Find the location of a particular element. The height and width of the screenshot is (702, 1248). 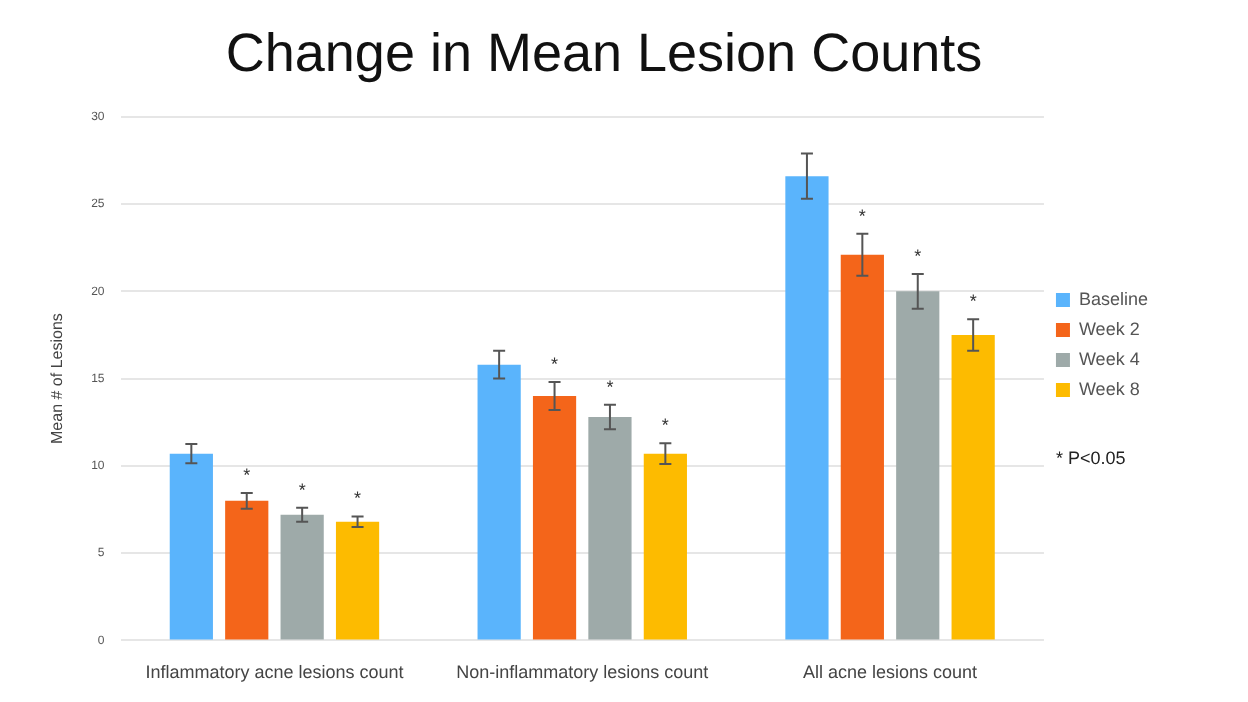

legend-label: Week 4 is located at coordinates (1109, 358).